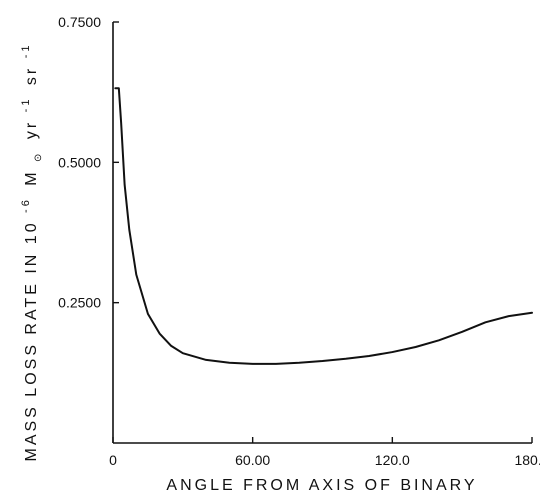  Describe the element at coordinates (26, 51) in the screenshot. I see `y-axis-label-exp3: -1` at that location.